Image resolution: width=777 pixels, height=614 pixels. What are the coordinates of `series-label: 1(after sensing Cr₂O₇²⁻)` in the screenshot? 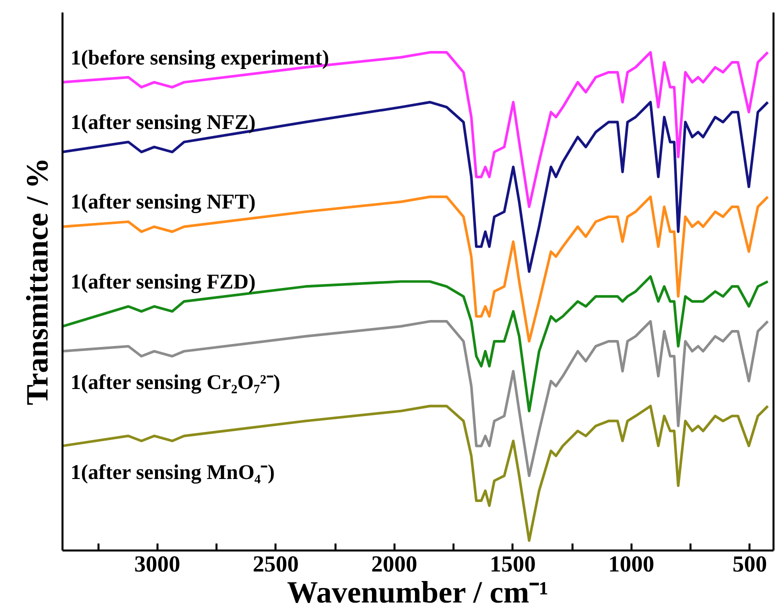 It's located at (175, 382).